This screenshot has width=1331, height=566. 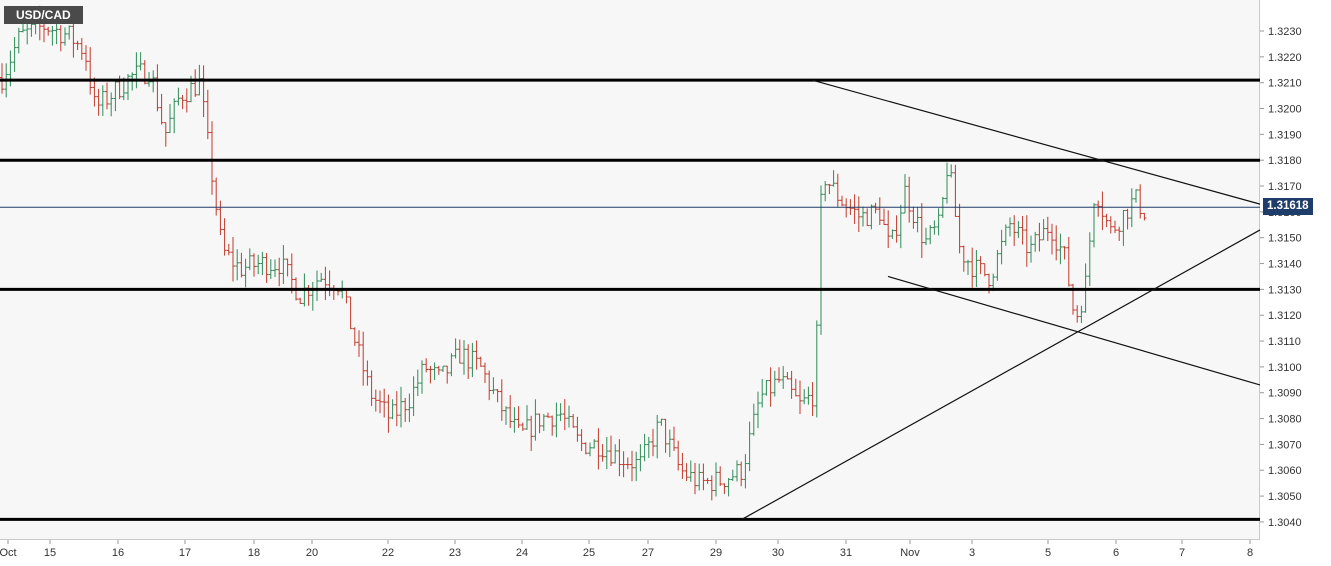 I want to click on x-tick-label: 20, so click(x=312, y=553).